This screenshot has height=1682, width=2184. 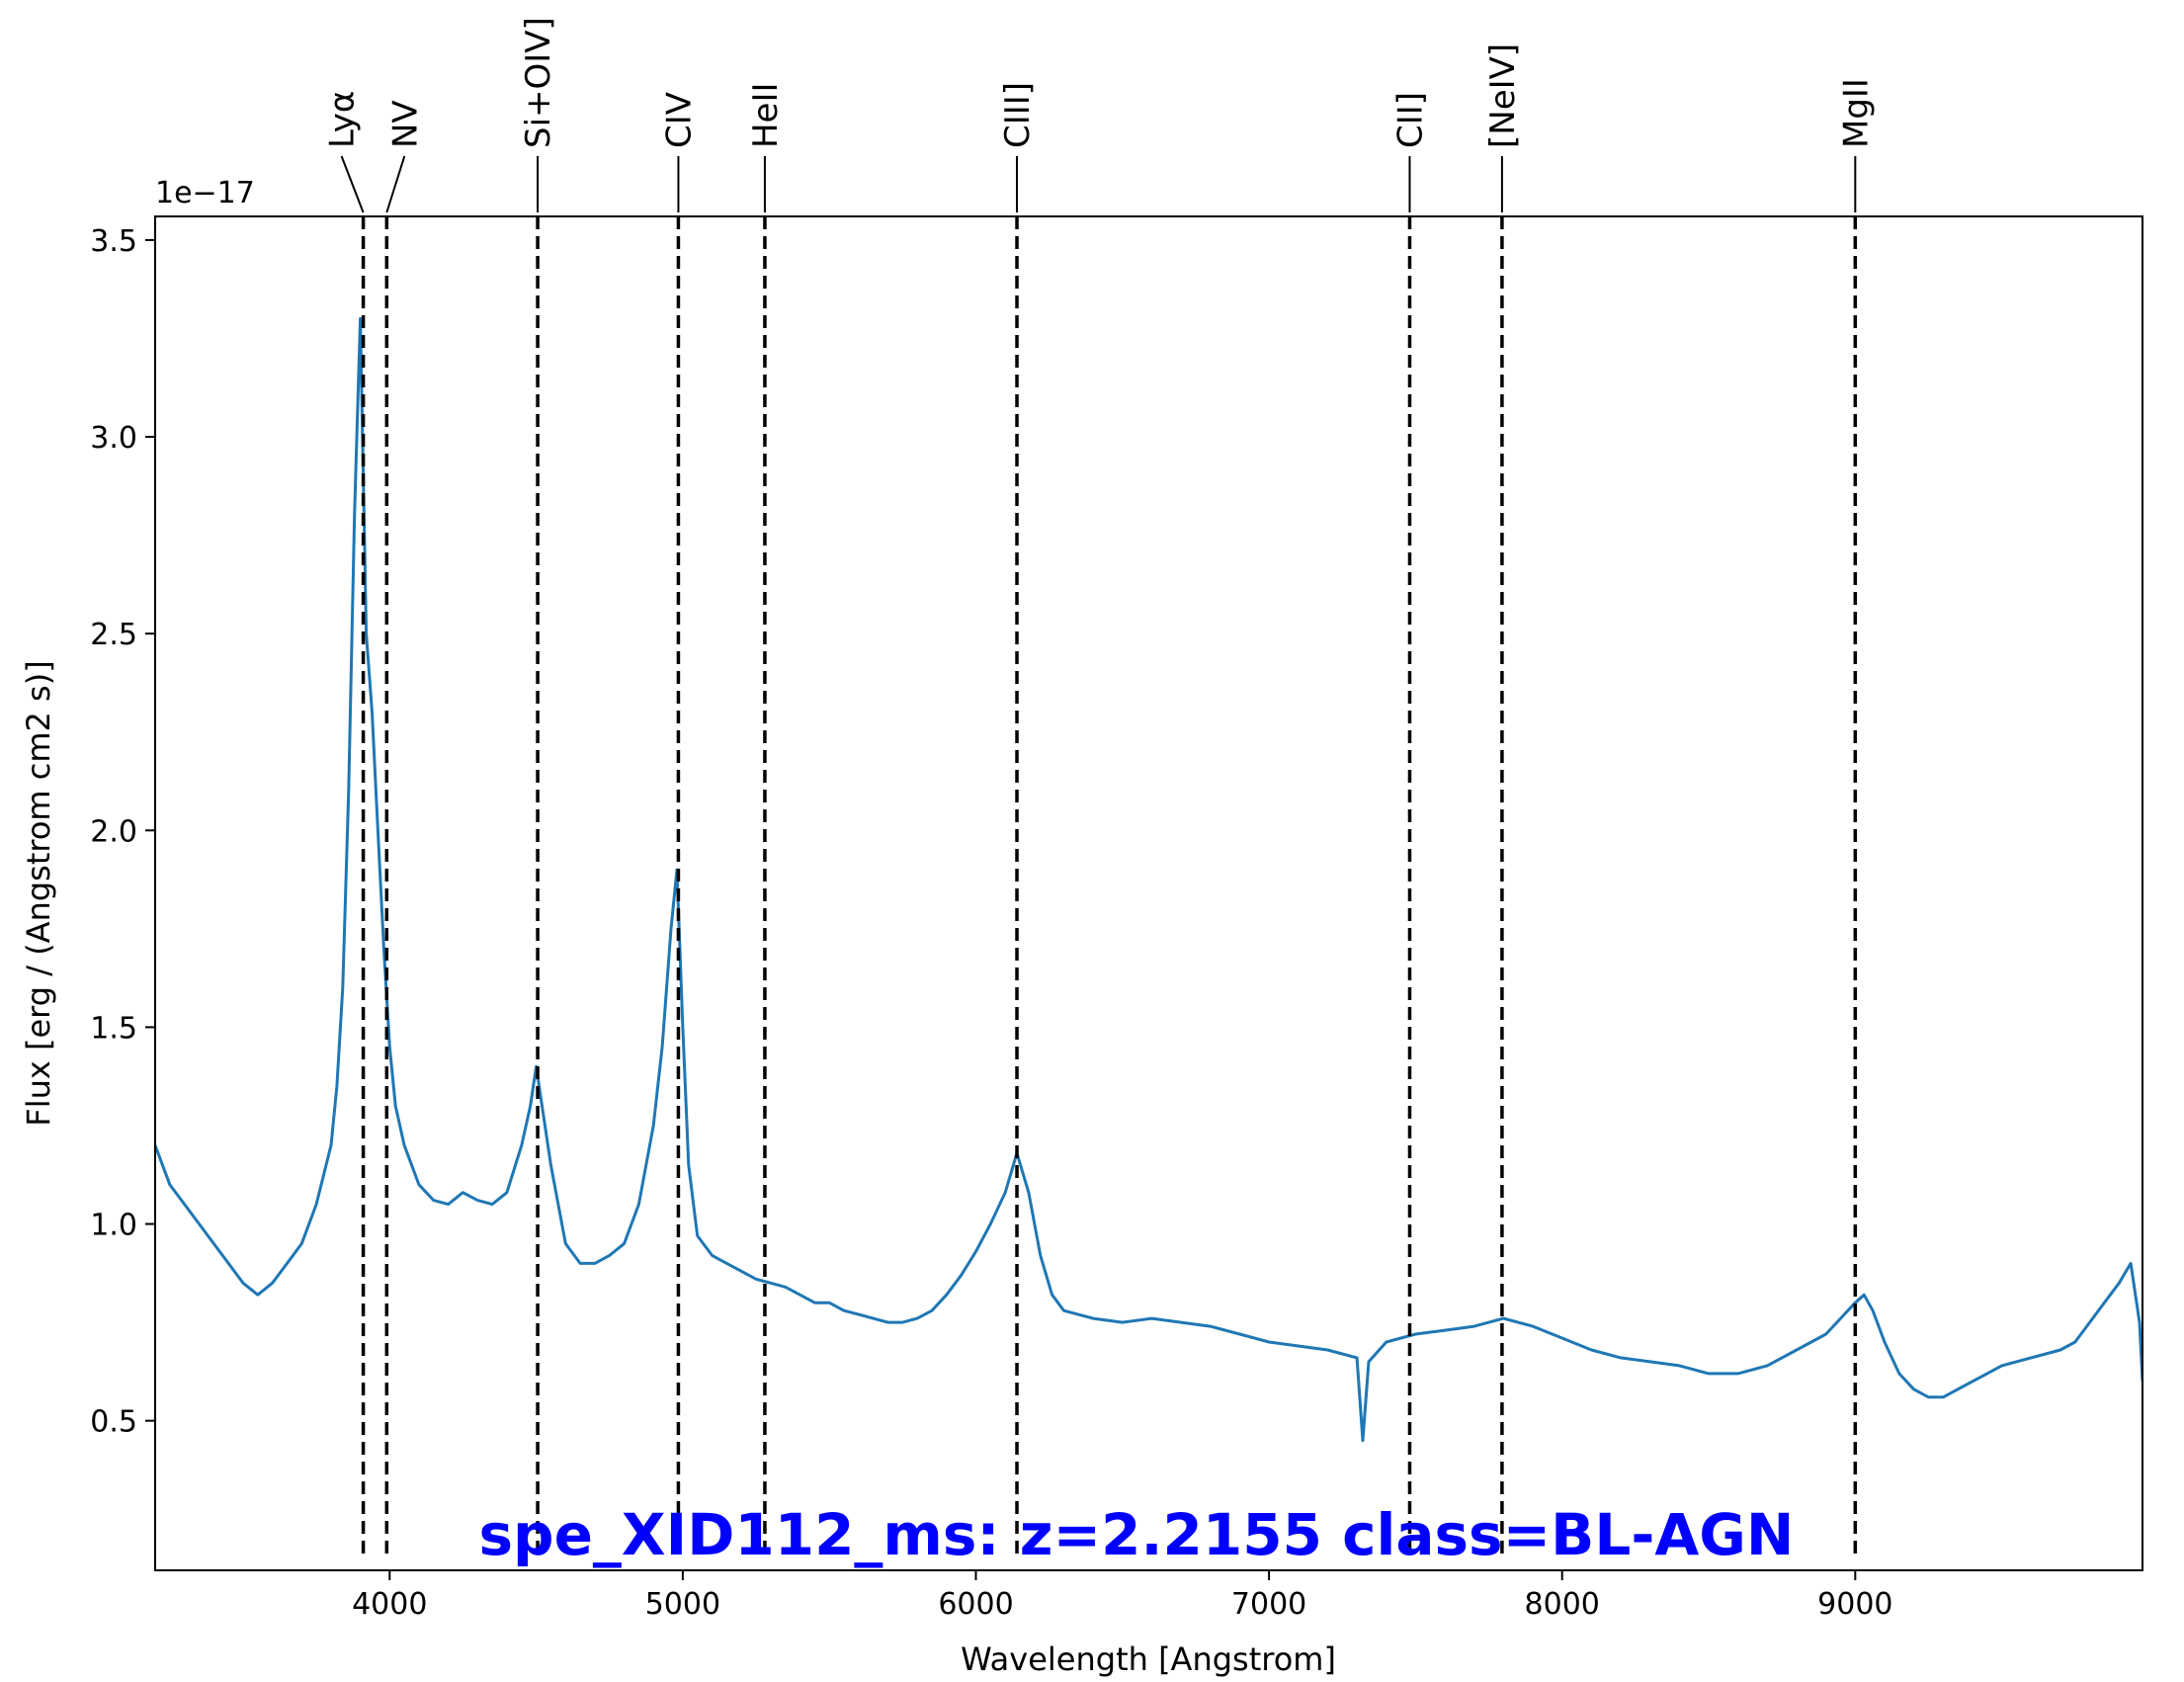 What do you see at coordinates (113, 635) in the screenshot?
I see `y-tick-label: 2.5` at bounding box center [113, 635].